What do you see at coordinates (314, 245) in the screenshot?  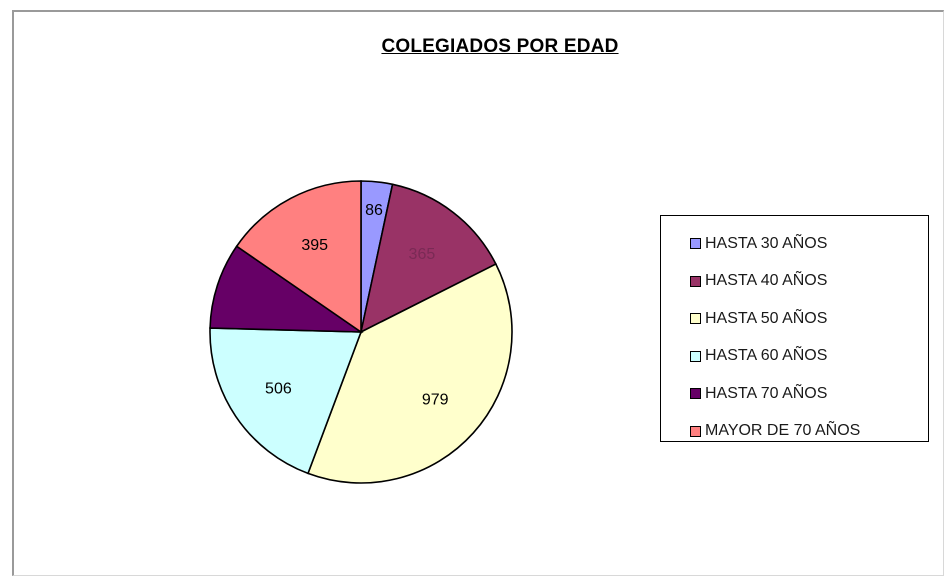 I see `data-label: 395` at bounding box center [314, 245].